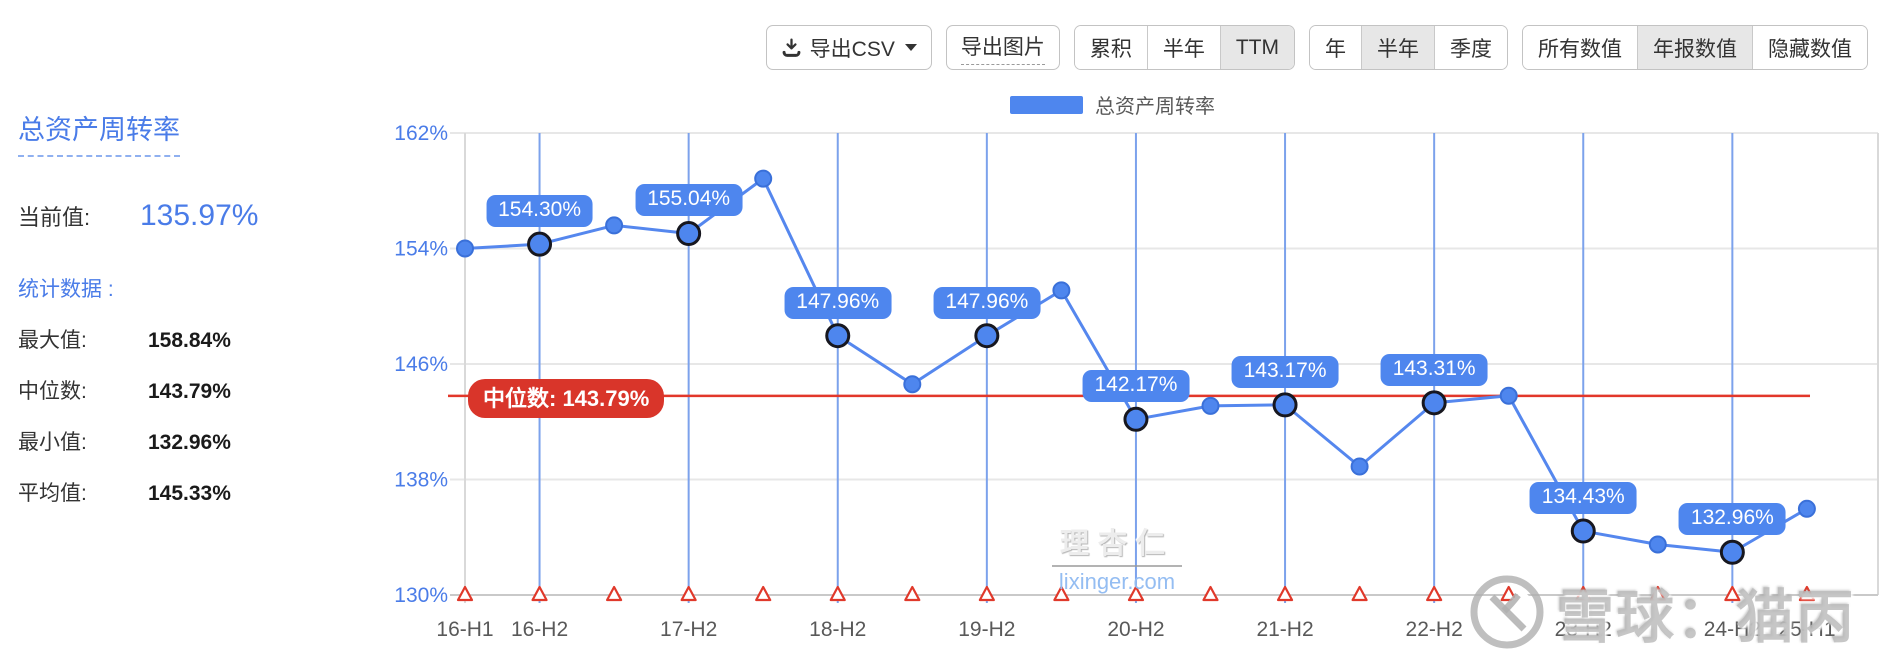  Describe the element at coordinates (1002, 47) in the screenshot. I see `export-image-button: 导出图片` at that location.